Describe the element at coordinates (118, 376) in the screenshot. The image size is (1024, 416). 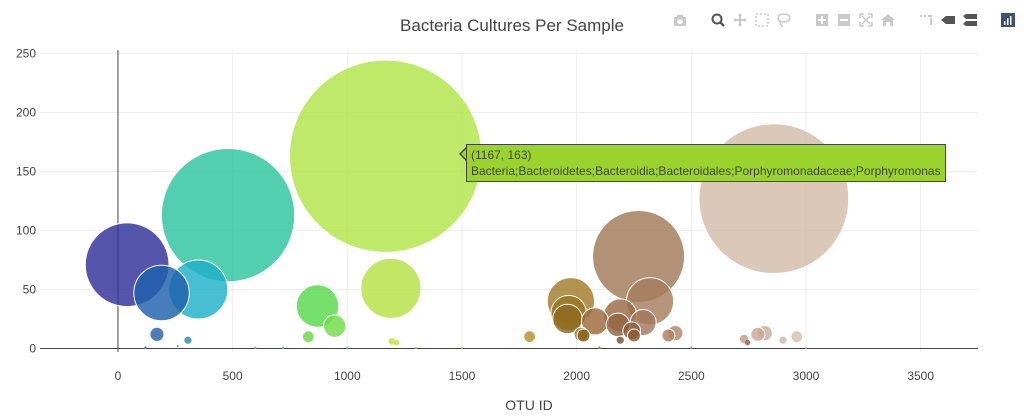
I see `x-tick-label: 0` at that location.